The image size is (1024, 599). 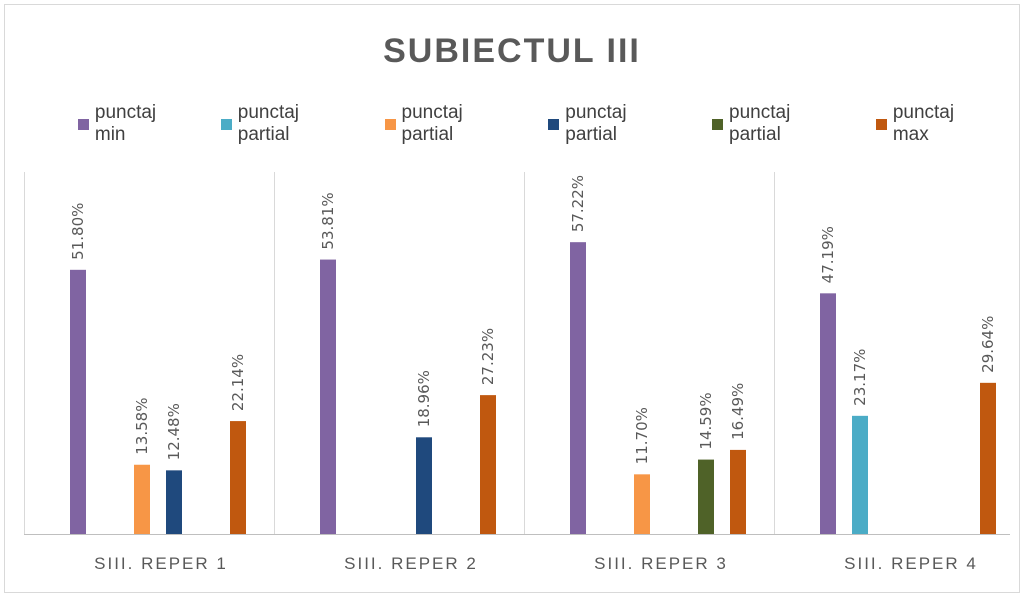 What do you see at coordinates (142, 426) in the screenshot?
I see `data-label: 13.58%` at bounding box center [142, 426].